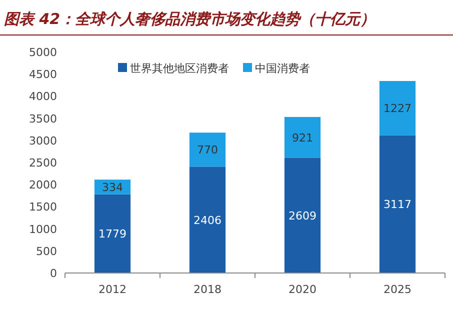 The width and height of the screenshot is (453, 331). Describe the element at coordinates (53, 273) in the screenshot. I see `y-tick-label: 0` at that location.